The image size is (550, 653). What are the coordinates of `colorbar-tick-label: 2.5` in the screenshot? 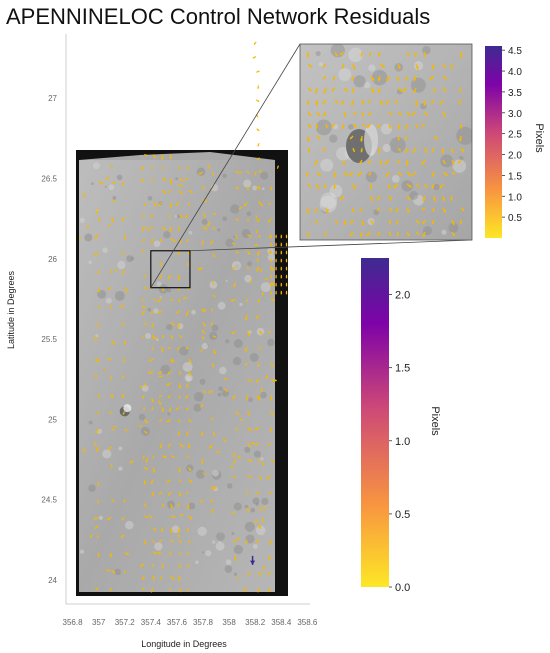 It's located at (515, 135).